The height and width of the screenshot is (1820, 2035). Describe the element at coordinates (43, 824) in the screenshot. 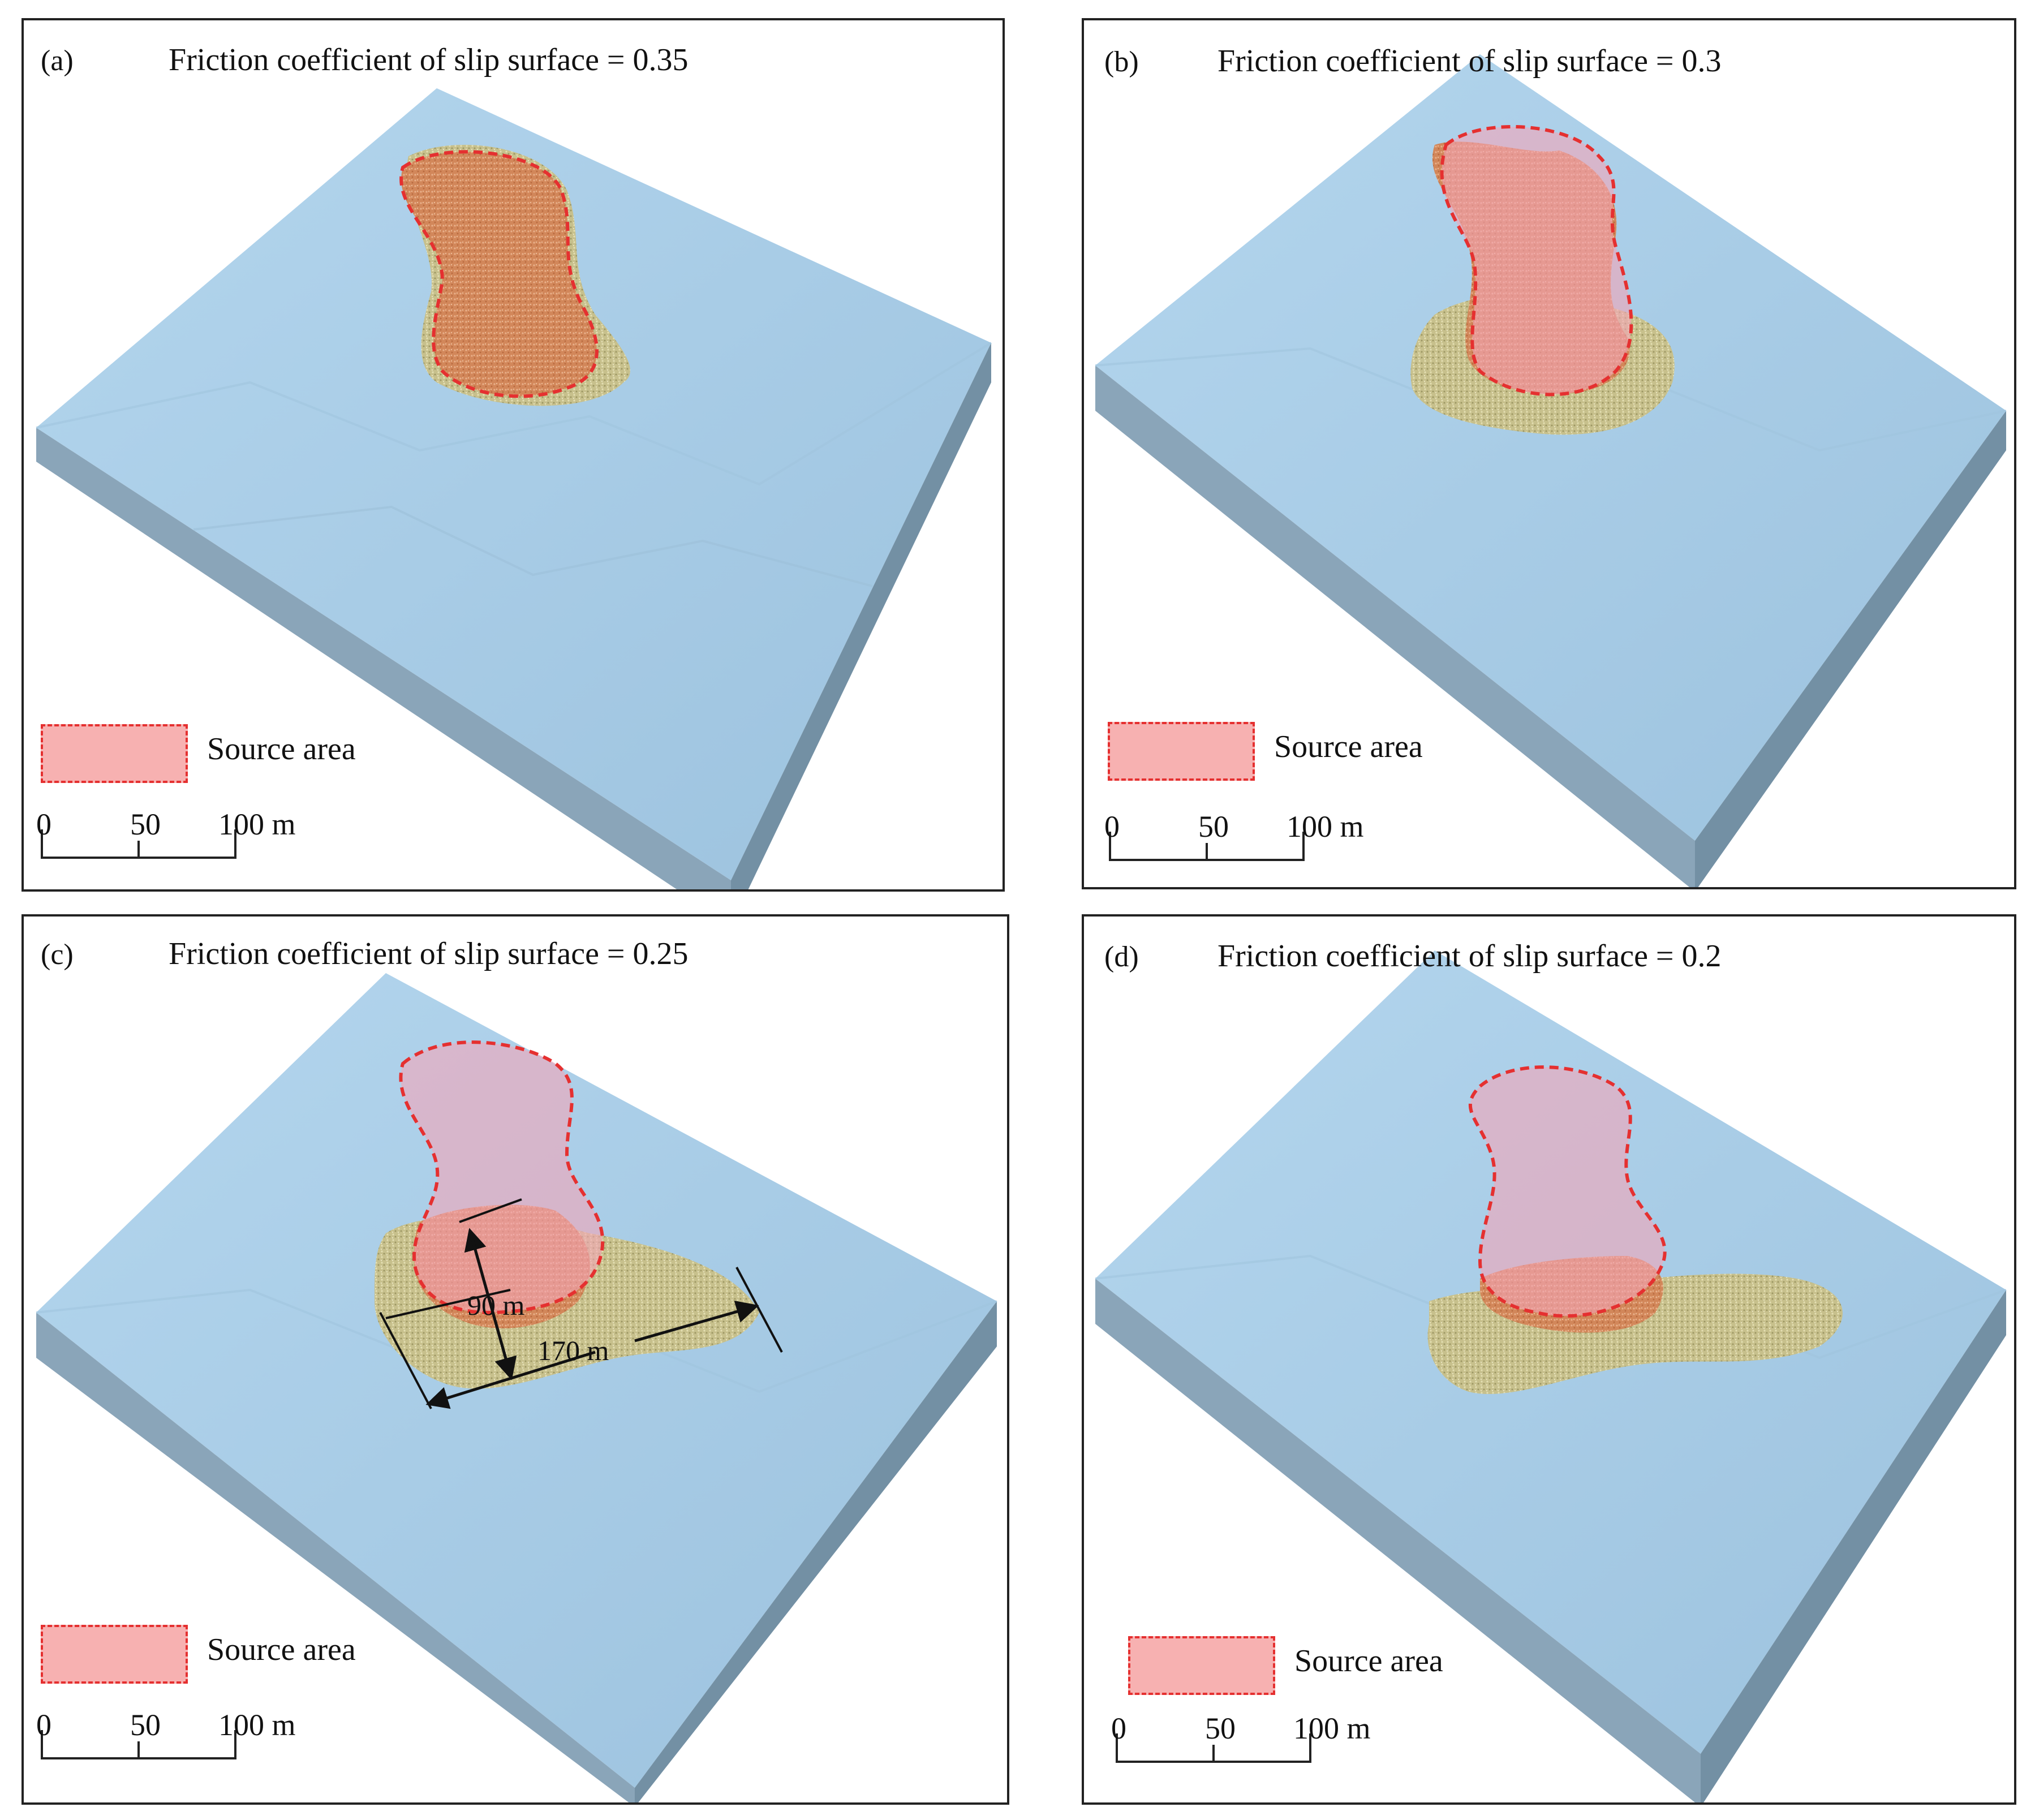

I see `scale-tick-0-a: 0` at that location.